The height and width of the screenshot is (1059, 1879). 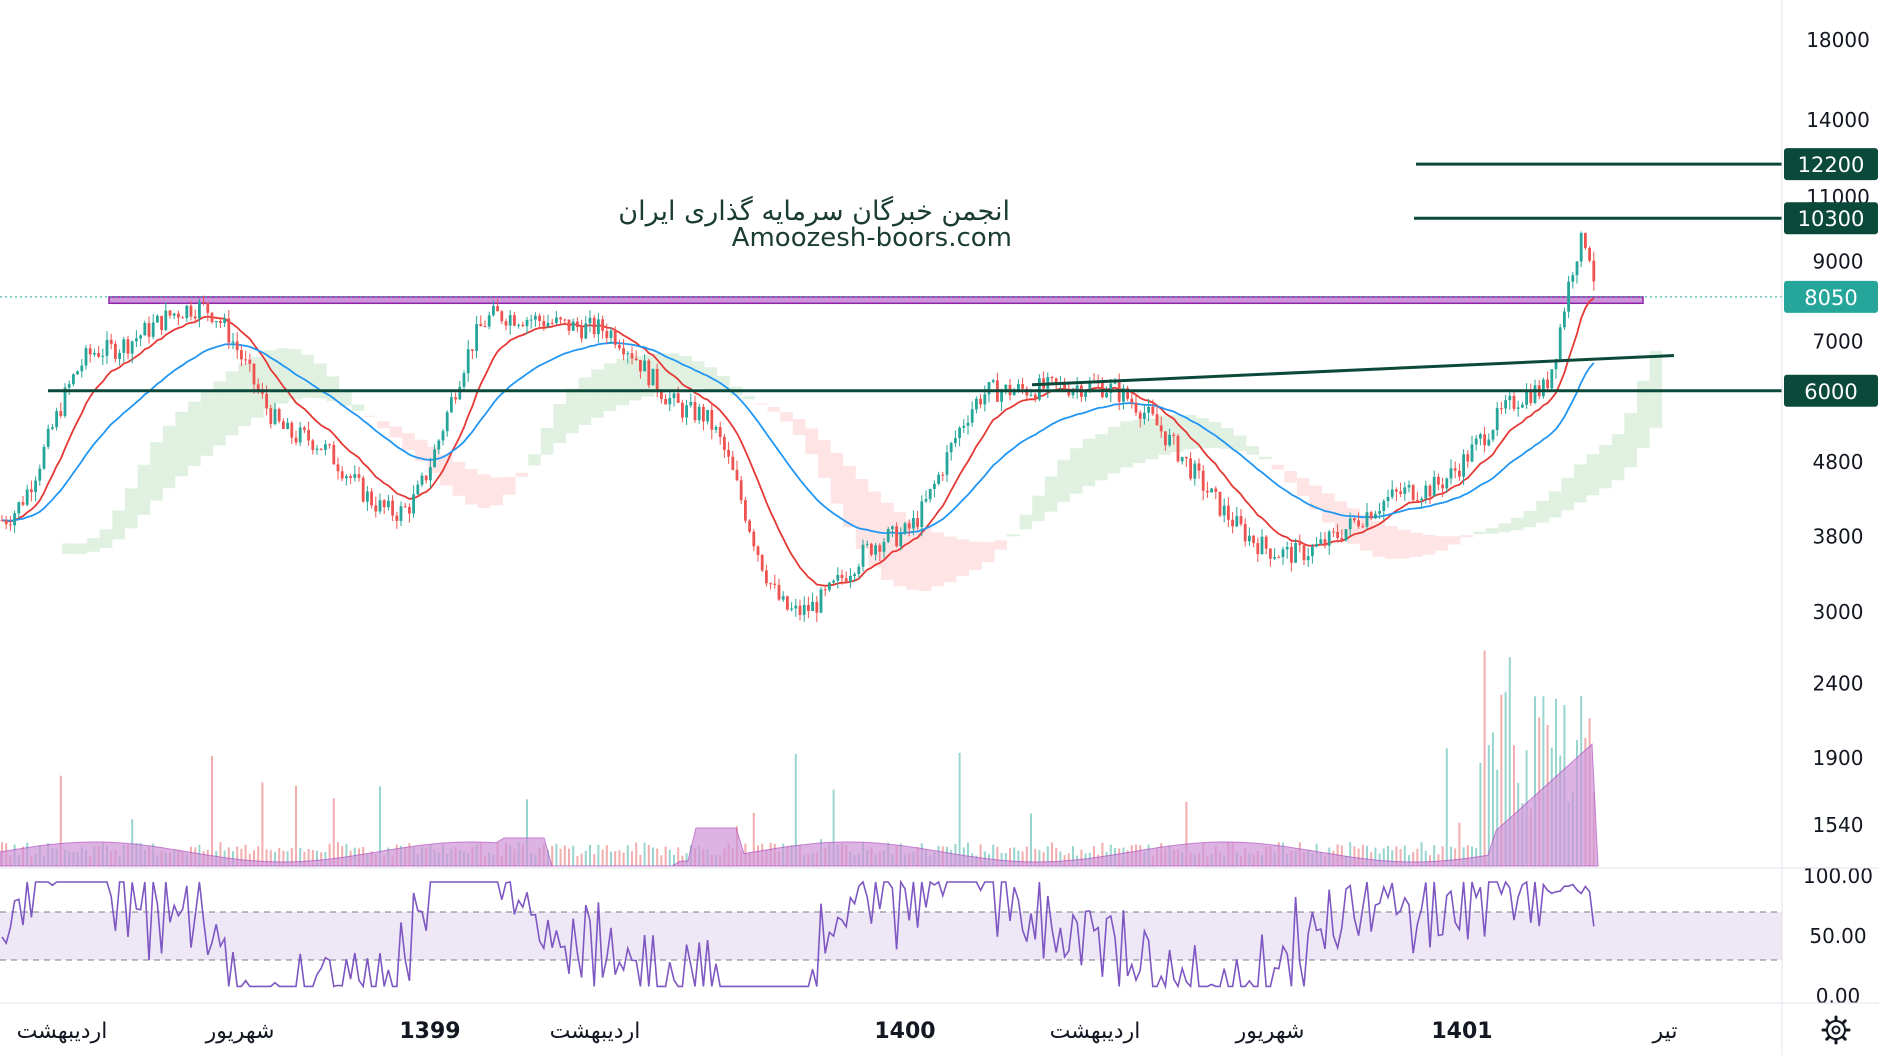 I want to click on price-tick-label: 18000, so click(x=1838, y=40).